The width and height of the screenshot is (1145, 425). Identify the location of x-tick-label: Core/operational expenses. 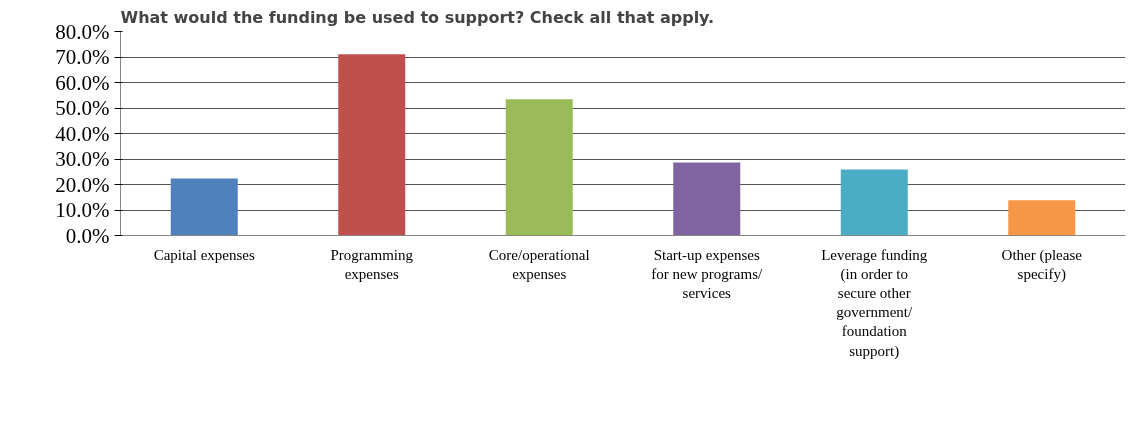
(539, 264).